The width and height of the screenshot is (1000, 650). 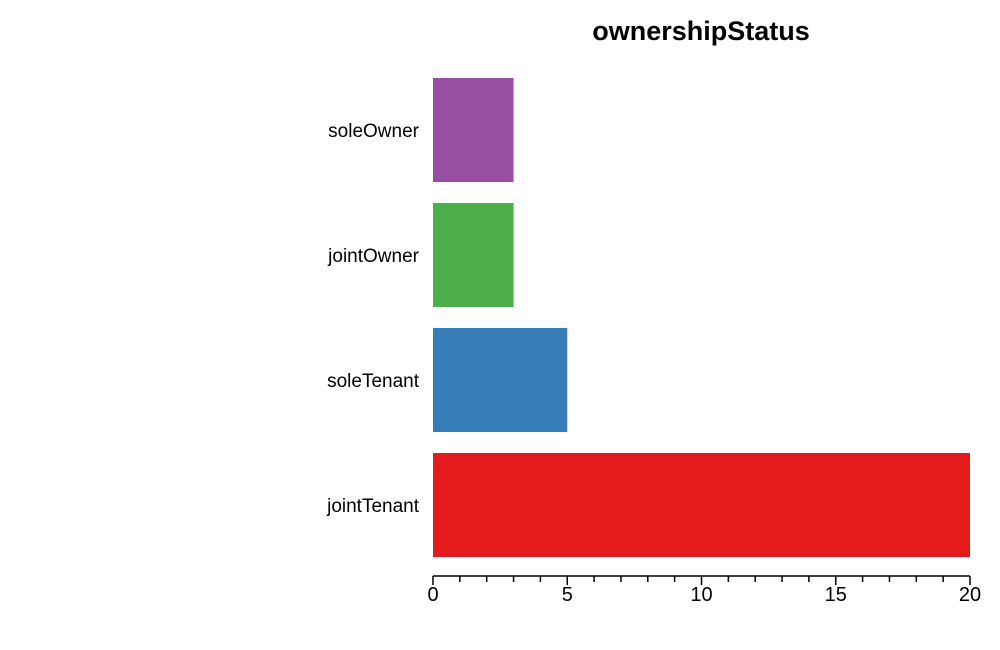 I want to click on x-tick-label-5: 5, so click(x=567, y=595).